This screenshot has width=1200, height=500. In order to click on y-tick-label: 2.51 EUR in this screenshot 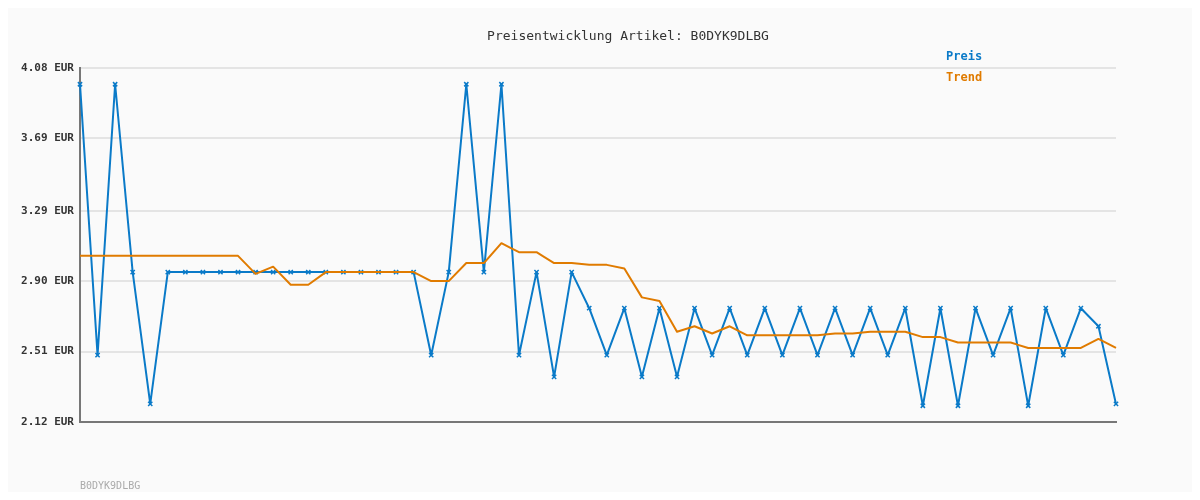, I will do `click(48, 351)`.